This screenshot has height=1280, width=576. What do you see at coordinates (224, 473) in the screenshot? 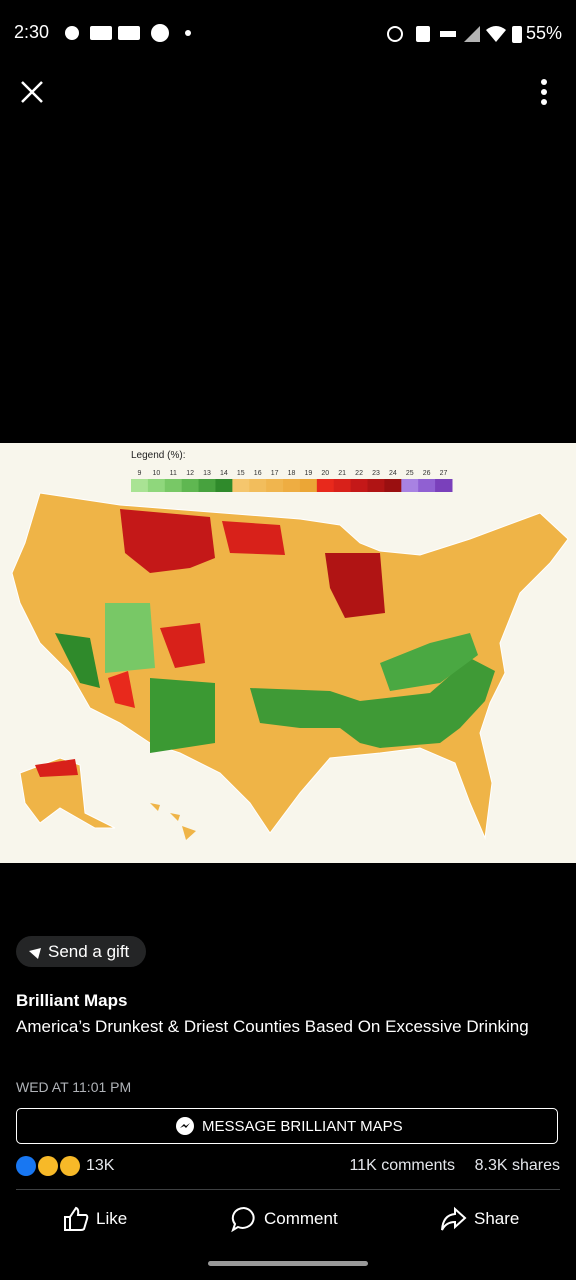
I see `legend-tick-label: 14` at bounding box center [224, 473].